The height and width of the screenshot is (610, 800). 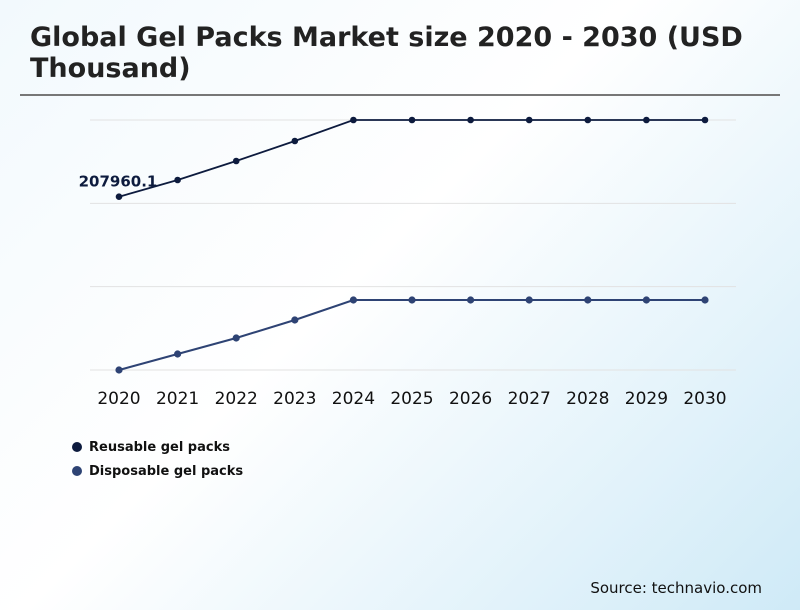 I want to click on x-tick-label: 2021, so click(x=177, y=399).